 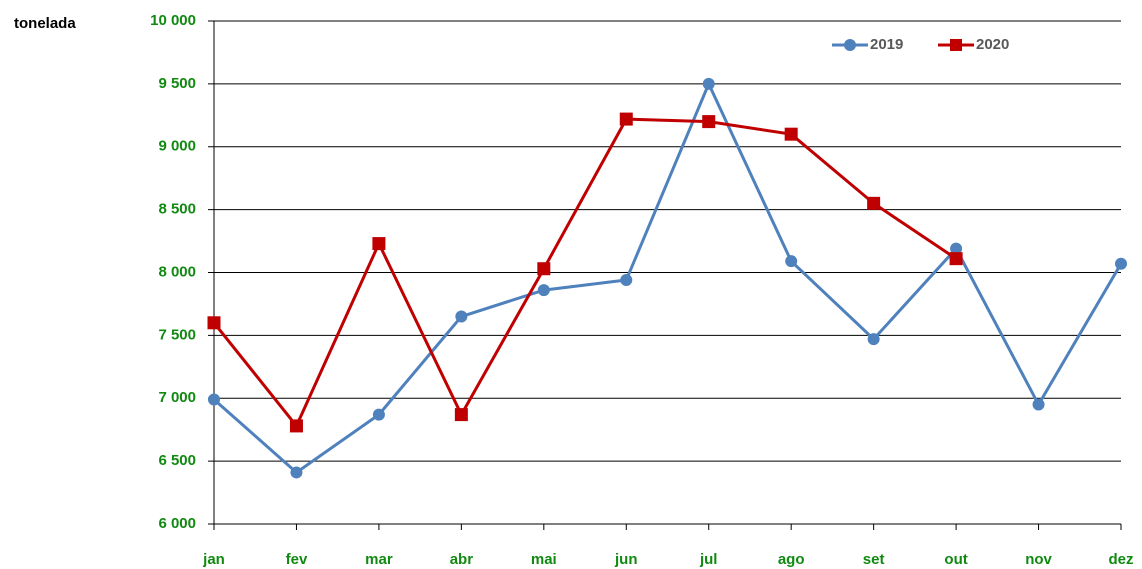 What do you see at coordinates (177, 397) in the screenshot?
I see `y-tick-label: 7 000` at bounding box center [177, 397].